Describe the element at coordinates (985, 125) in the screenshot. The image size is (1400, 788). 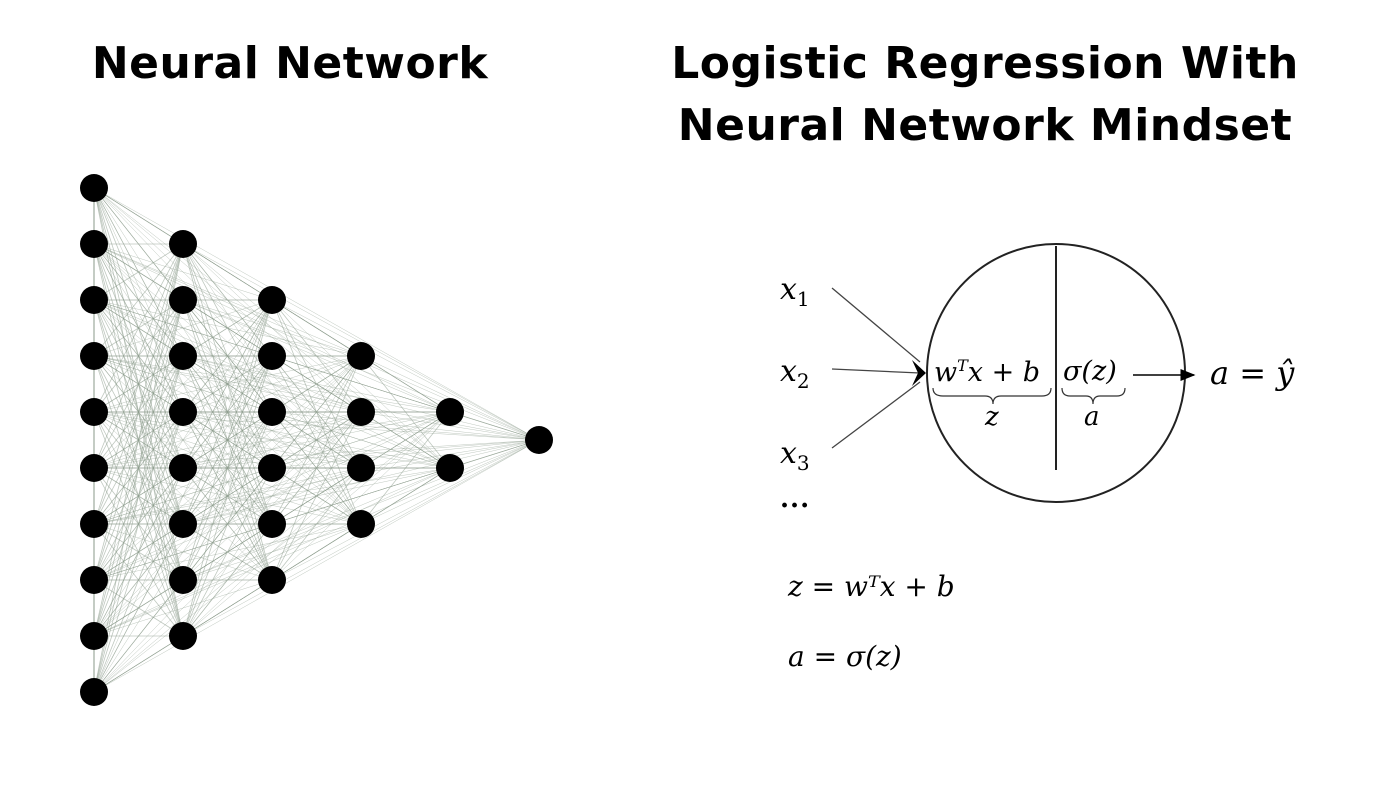
I see `title-line-2: Neural Network Mindset` at that location.